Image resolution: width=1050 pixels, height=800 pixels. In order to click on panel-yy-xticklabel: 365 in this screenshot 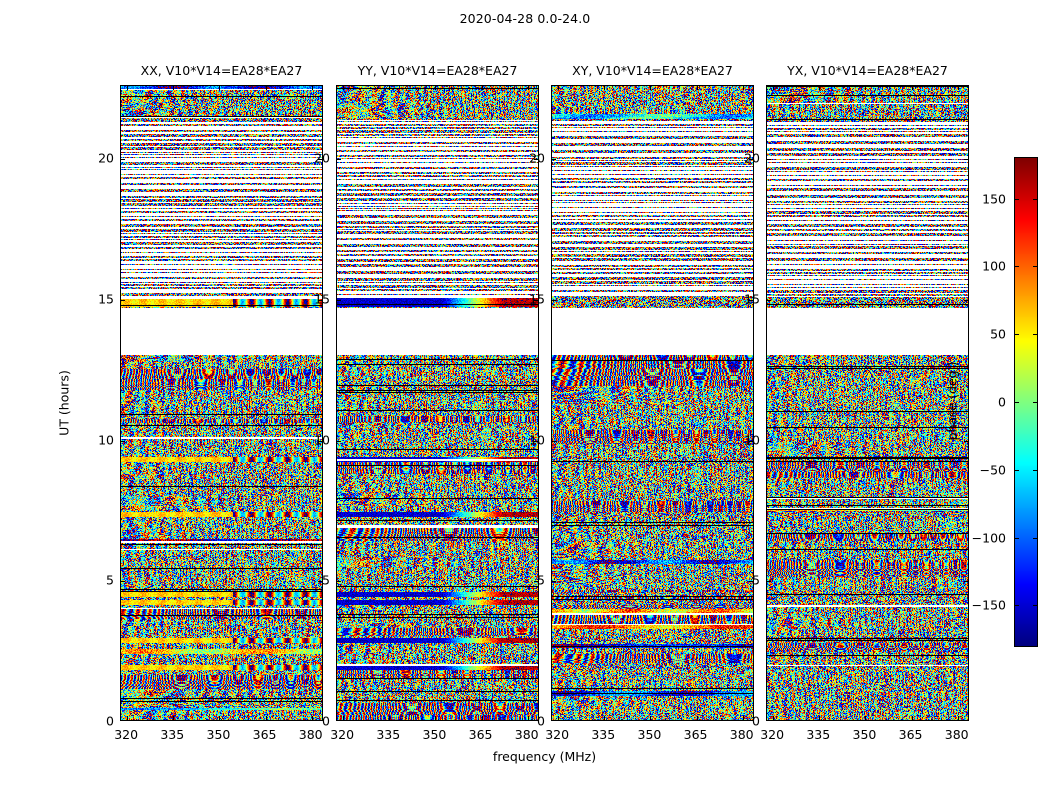, I will do `click(480, 734)`.